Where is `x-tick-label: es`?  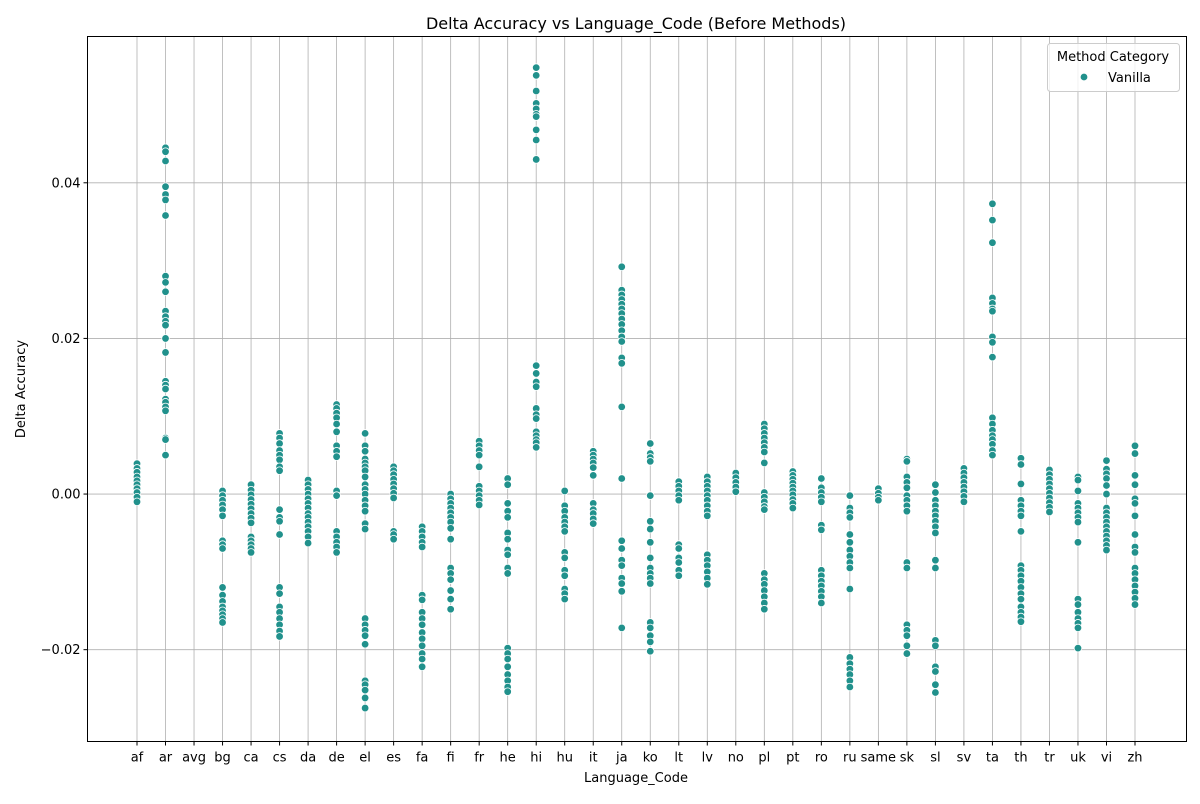
x-tick-label: es is located at coordinates (393, 758).